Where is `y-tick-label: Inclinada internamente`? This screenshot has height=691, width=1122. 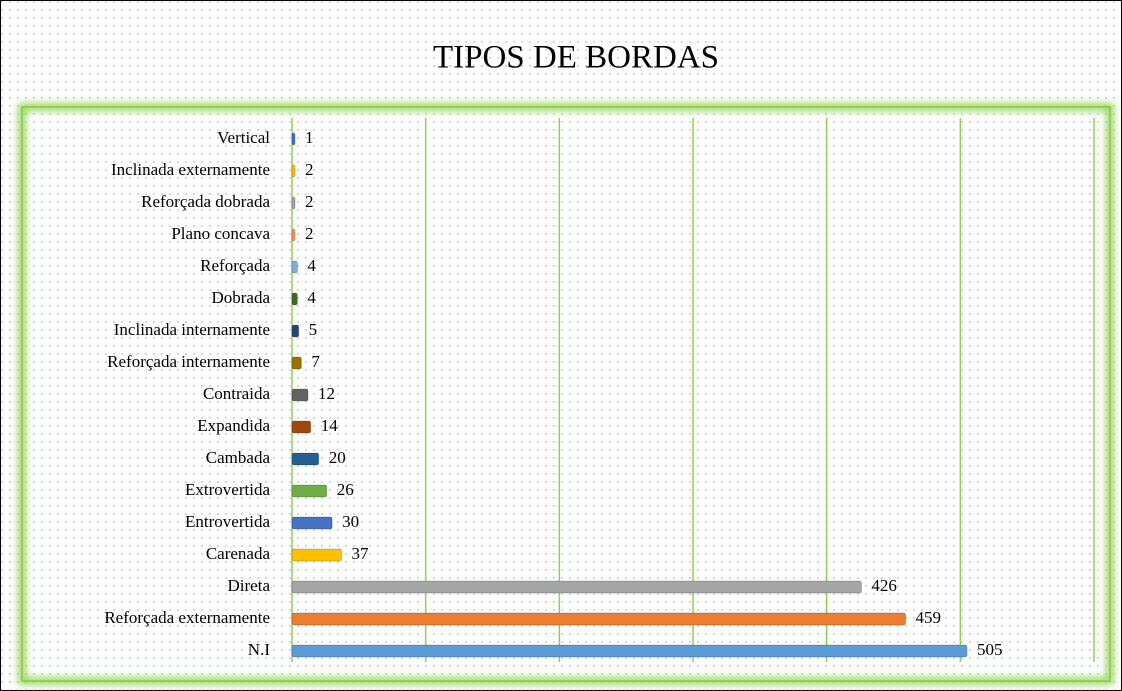
y-tick-label: Inclinada internamente is located at coordinates (192, 329).